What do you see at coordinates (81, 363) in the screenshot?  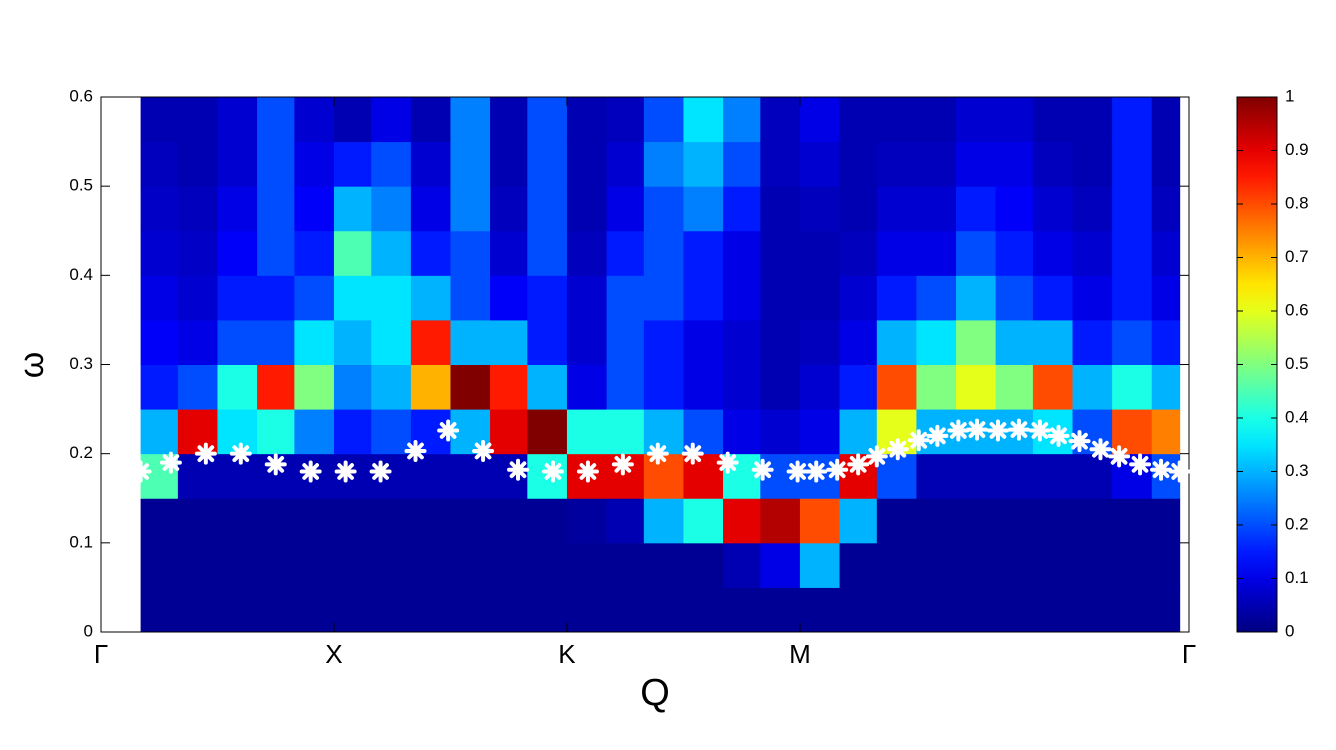 I see `y-tick-label: 0.3` at bounding box center [81, 363].